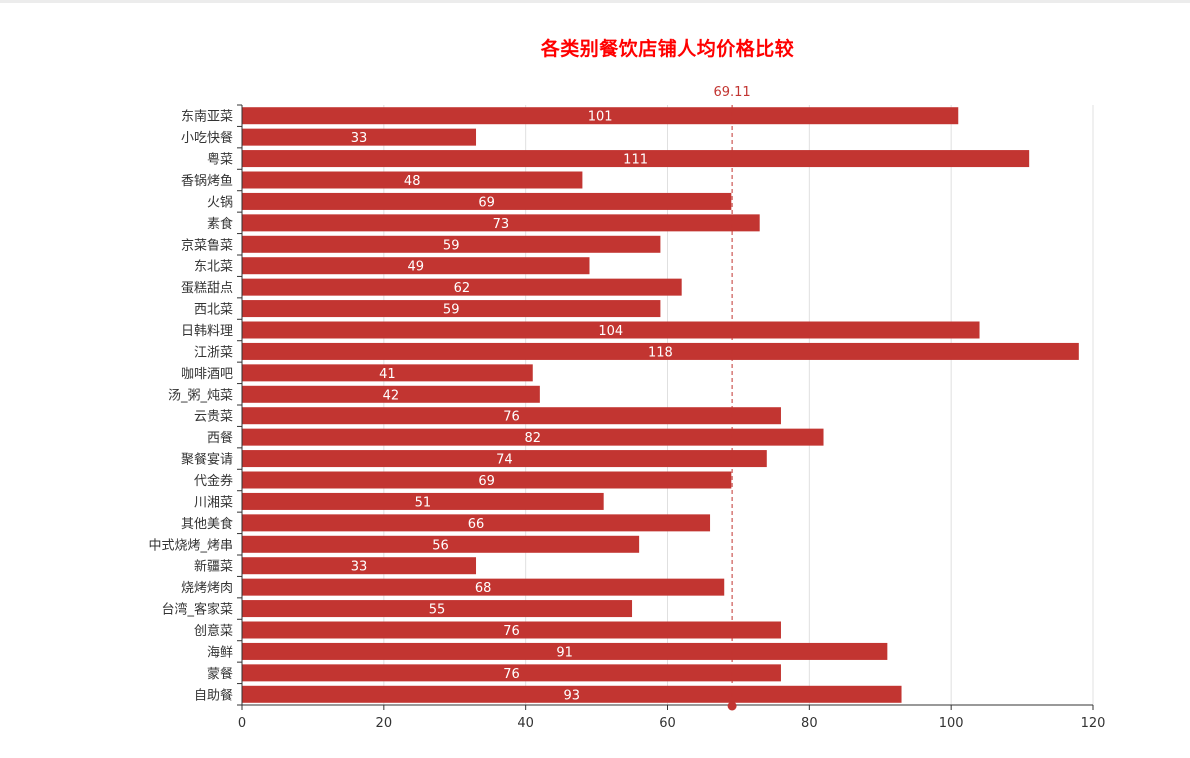  I want to click on average-mark-symbol, so click(732, 706).